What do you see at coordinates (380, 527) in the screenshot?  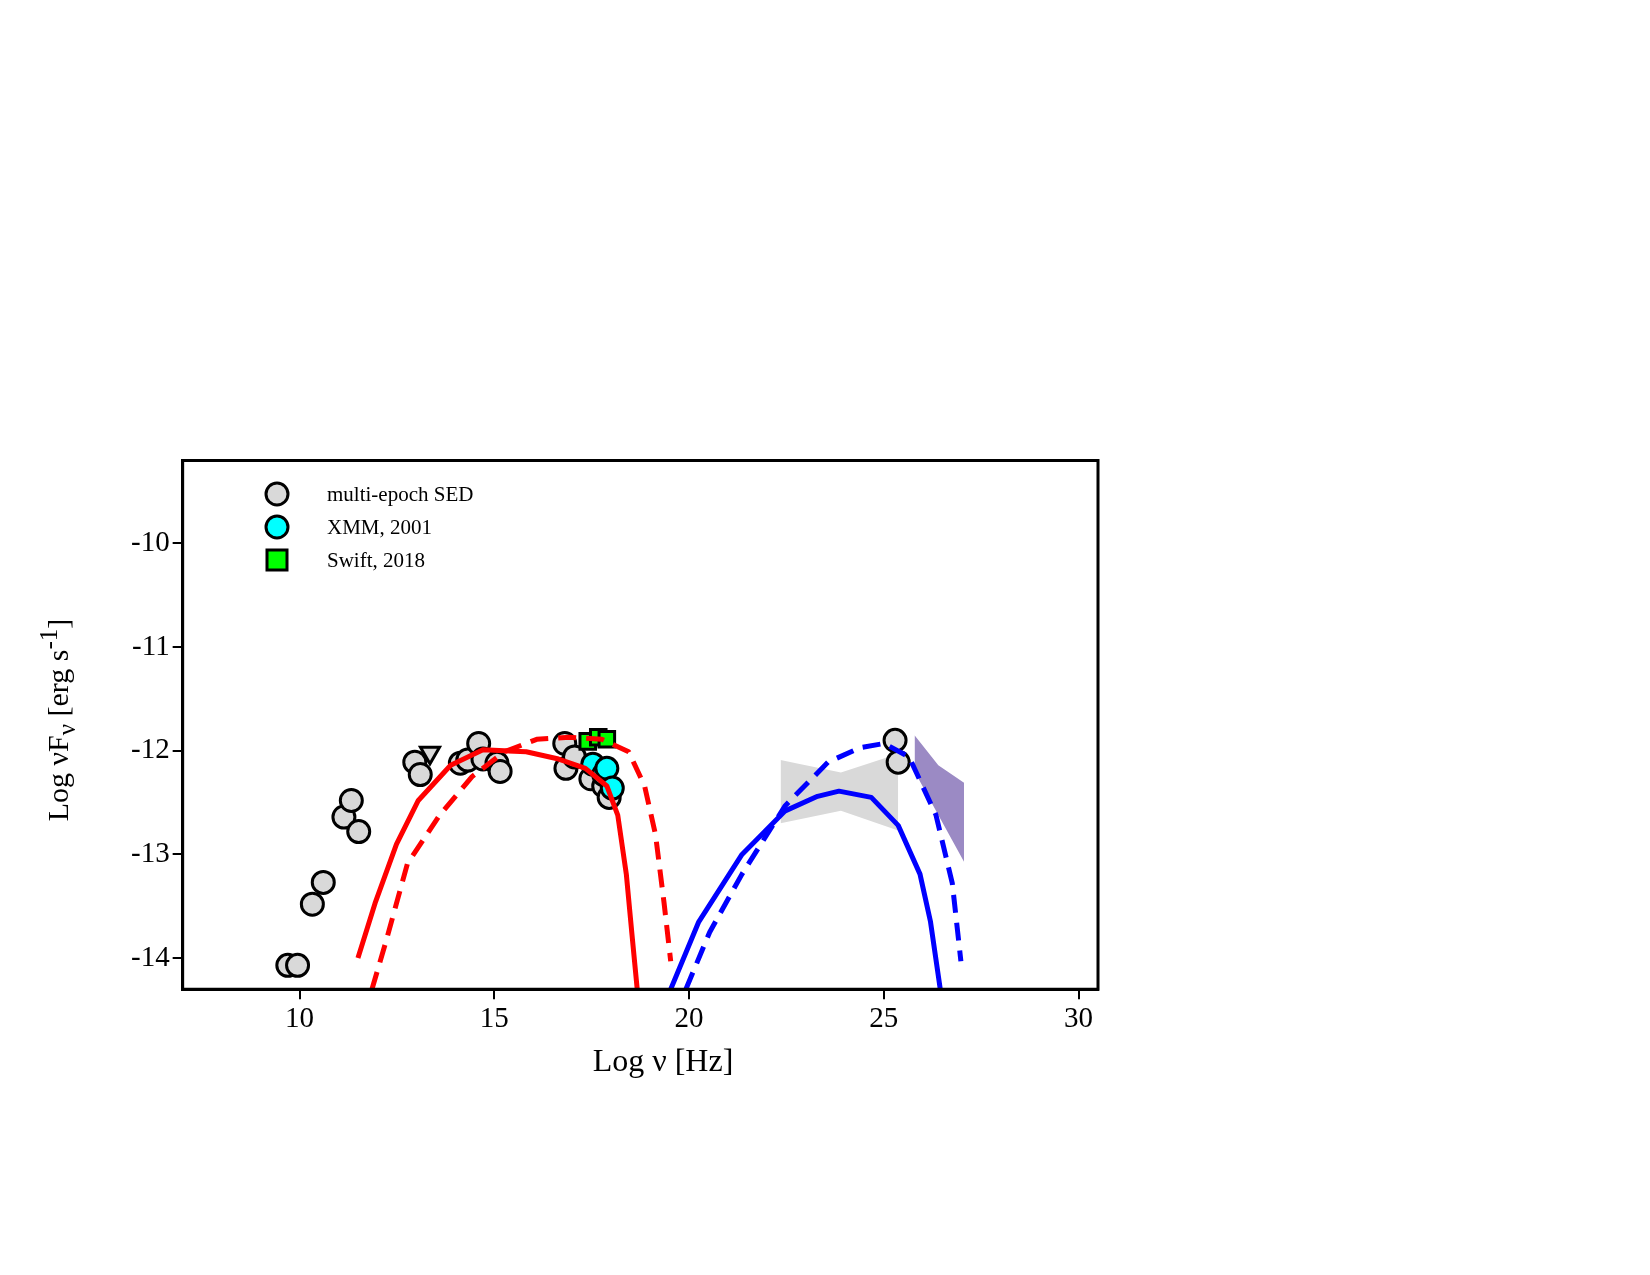 I see `legend-label: XMM, 2001` at bounding box center [380, 527].